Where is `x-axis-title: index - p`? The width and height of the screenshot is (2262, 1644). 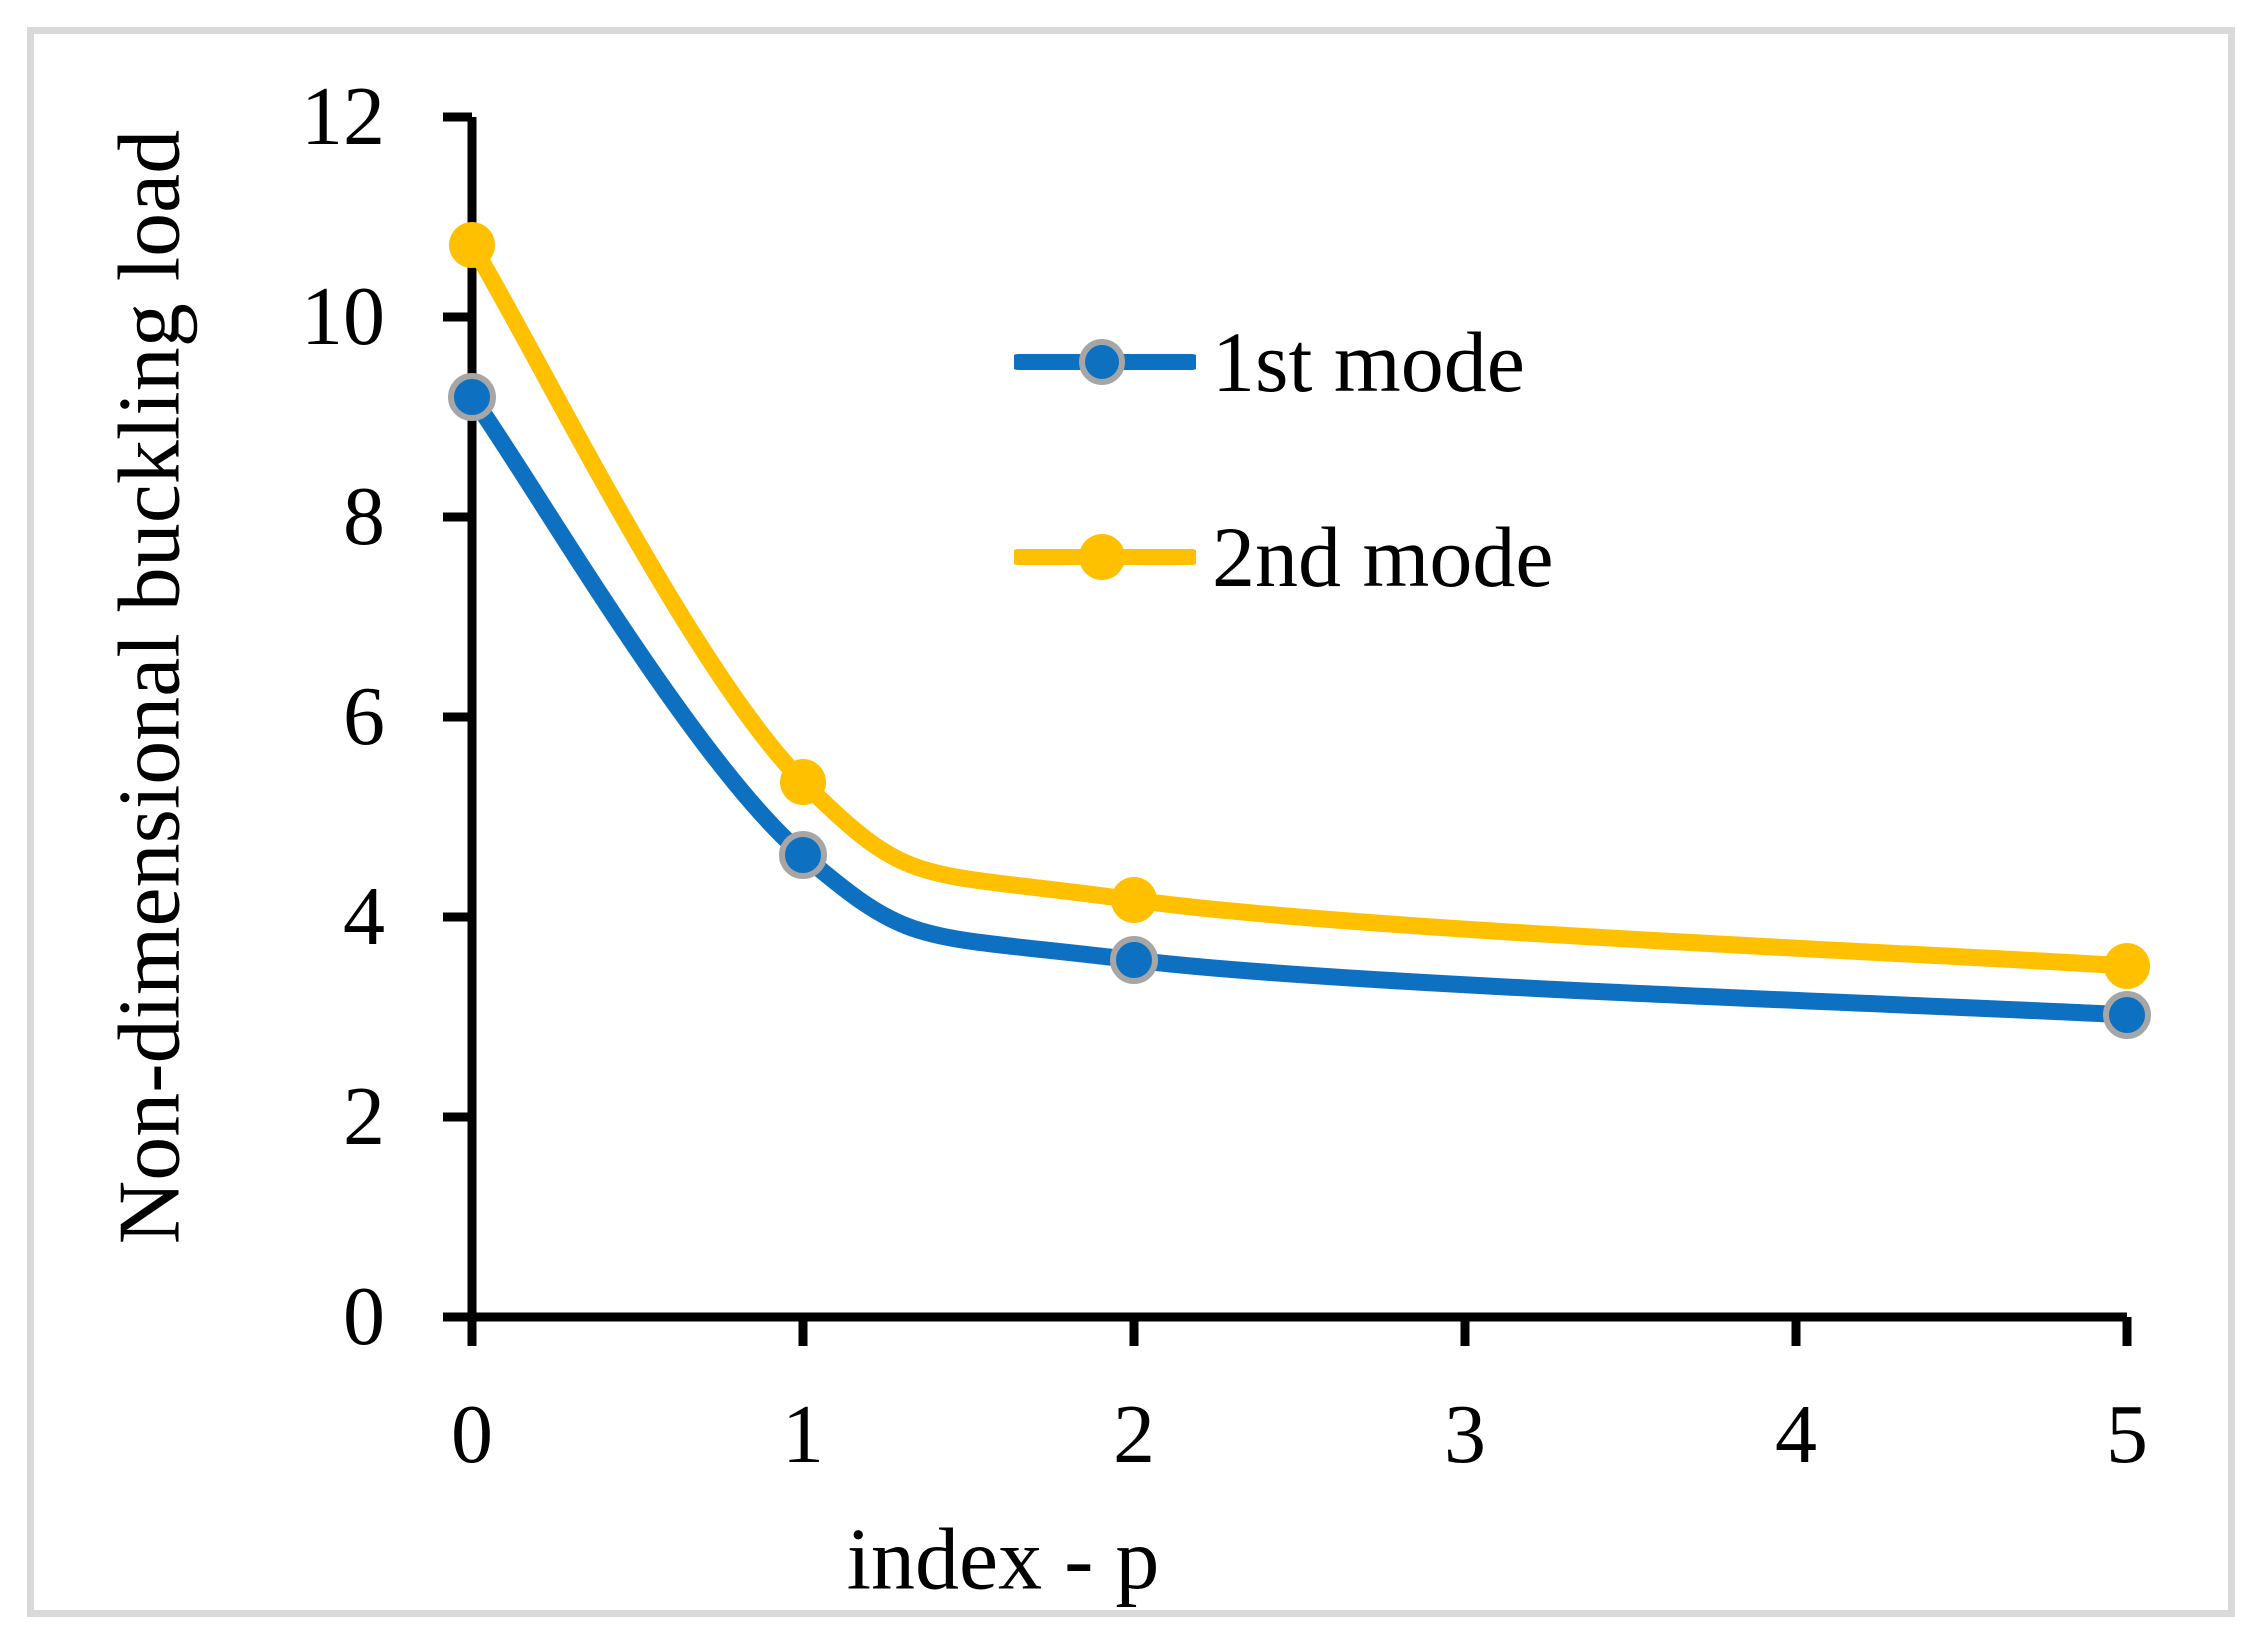 x-axis-title: index - p is located at coordinates (1003, 1560).